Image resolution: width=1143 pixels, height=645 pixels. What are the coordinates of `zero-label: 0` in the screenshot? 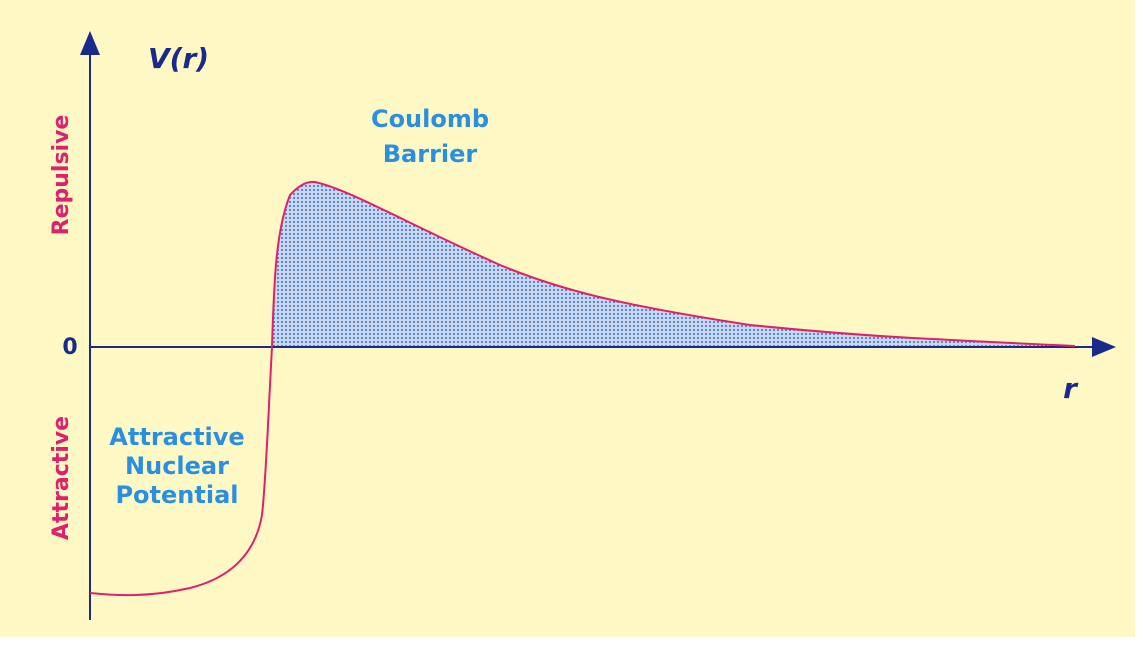 It's located at (69, 347).